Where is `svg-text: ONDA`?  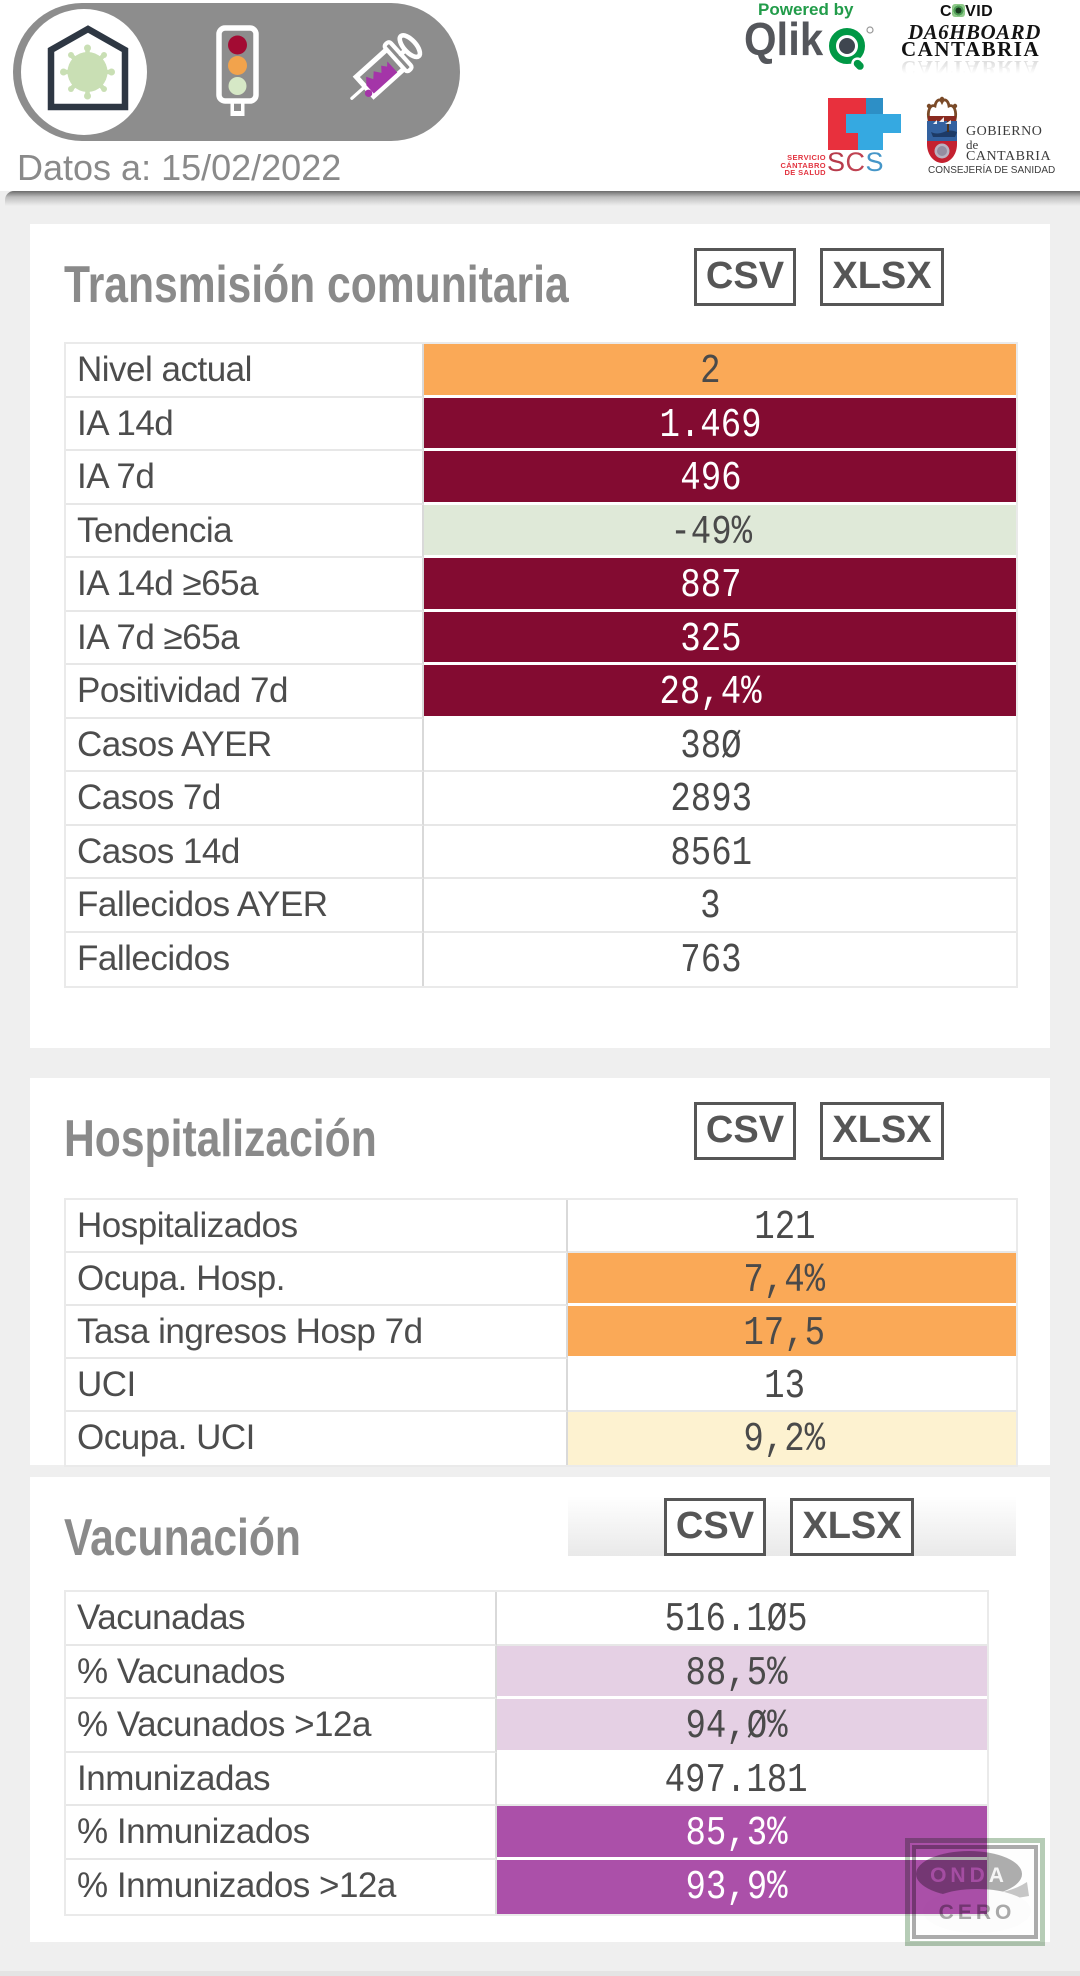
svg-text: ONDA is located at coordinates (969, 1875).